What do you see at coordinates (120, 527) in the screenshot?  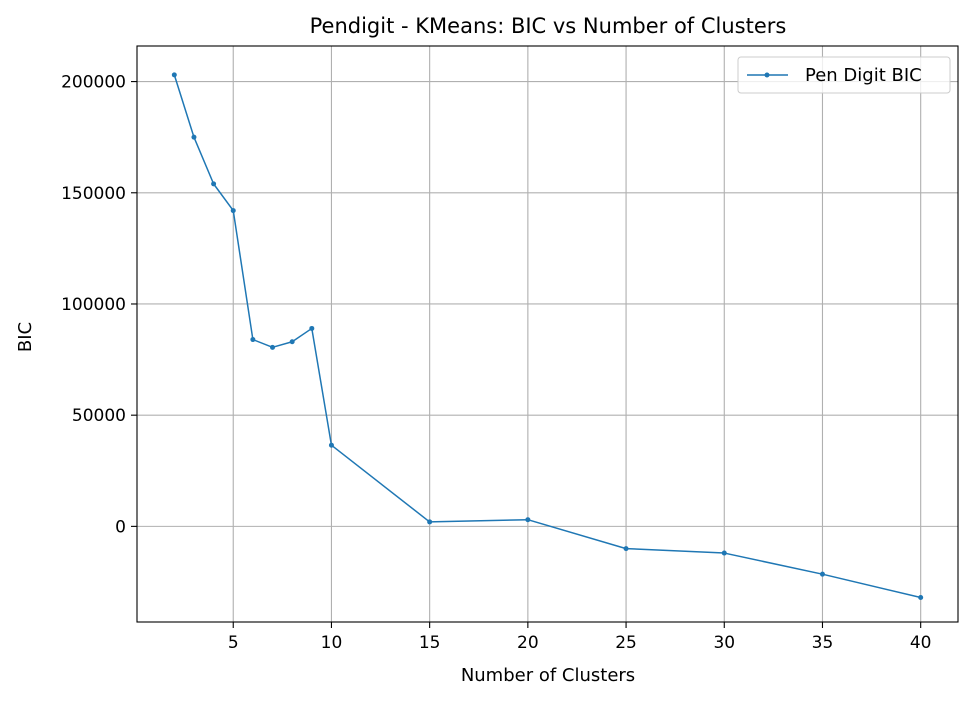 I see `y-tick-label: 0` at bounding box center [120, 527].